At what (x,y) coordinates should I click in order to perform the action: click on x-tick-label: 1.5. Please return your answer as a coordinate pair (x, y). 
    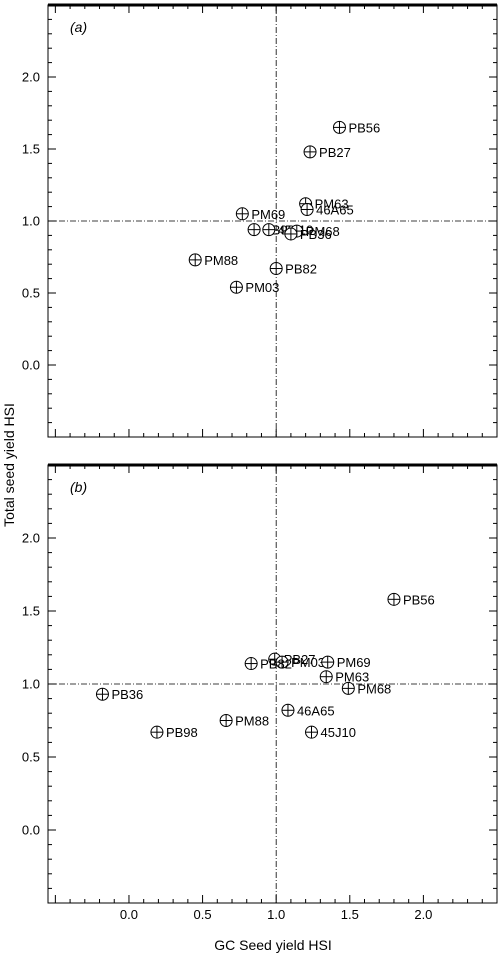
    Looking at the image, I should click on (350, 914).